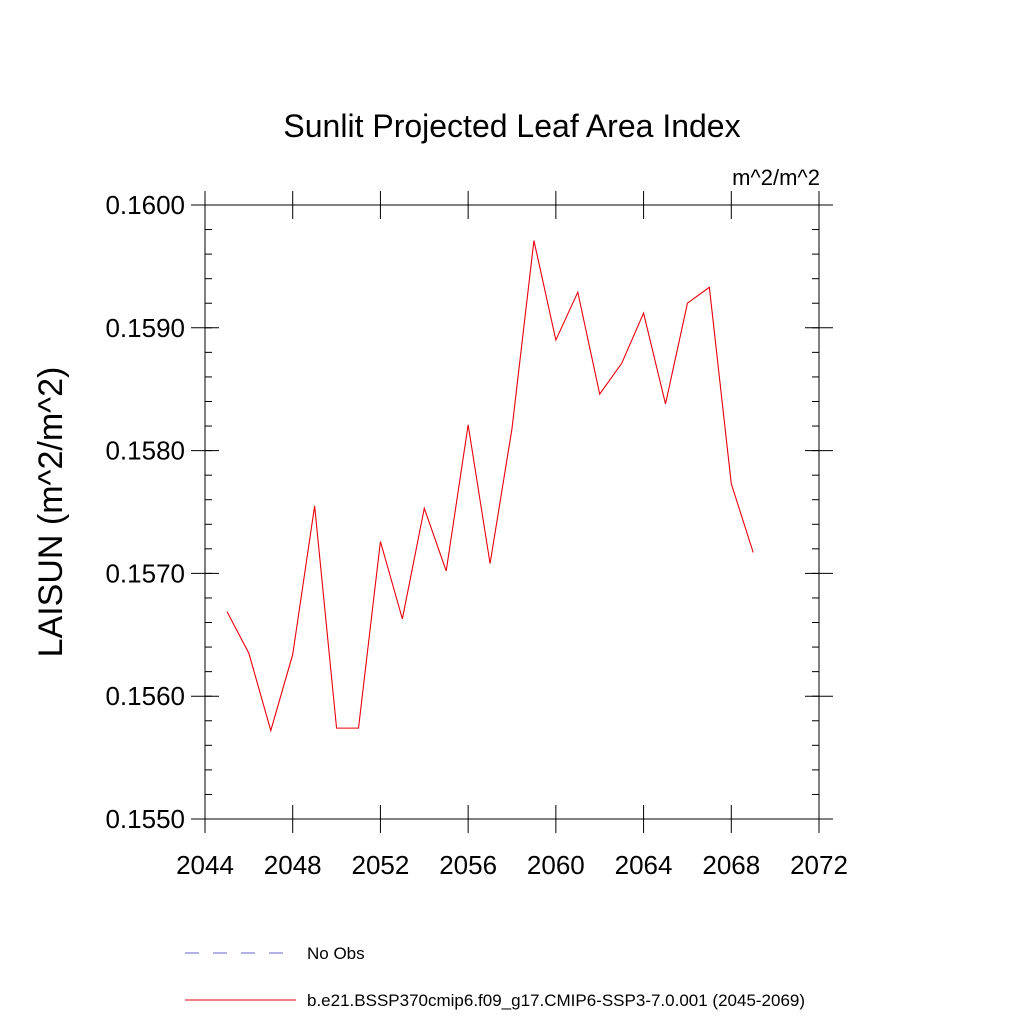 The image size is (1024, 1024). What do you see at coordinates (145, 573) in the screenshot?
I see `y-tick-label: 0.1570` at bounding box center [145, 573].